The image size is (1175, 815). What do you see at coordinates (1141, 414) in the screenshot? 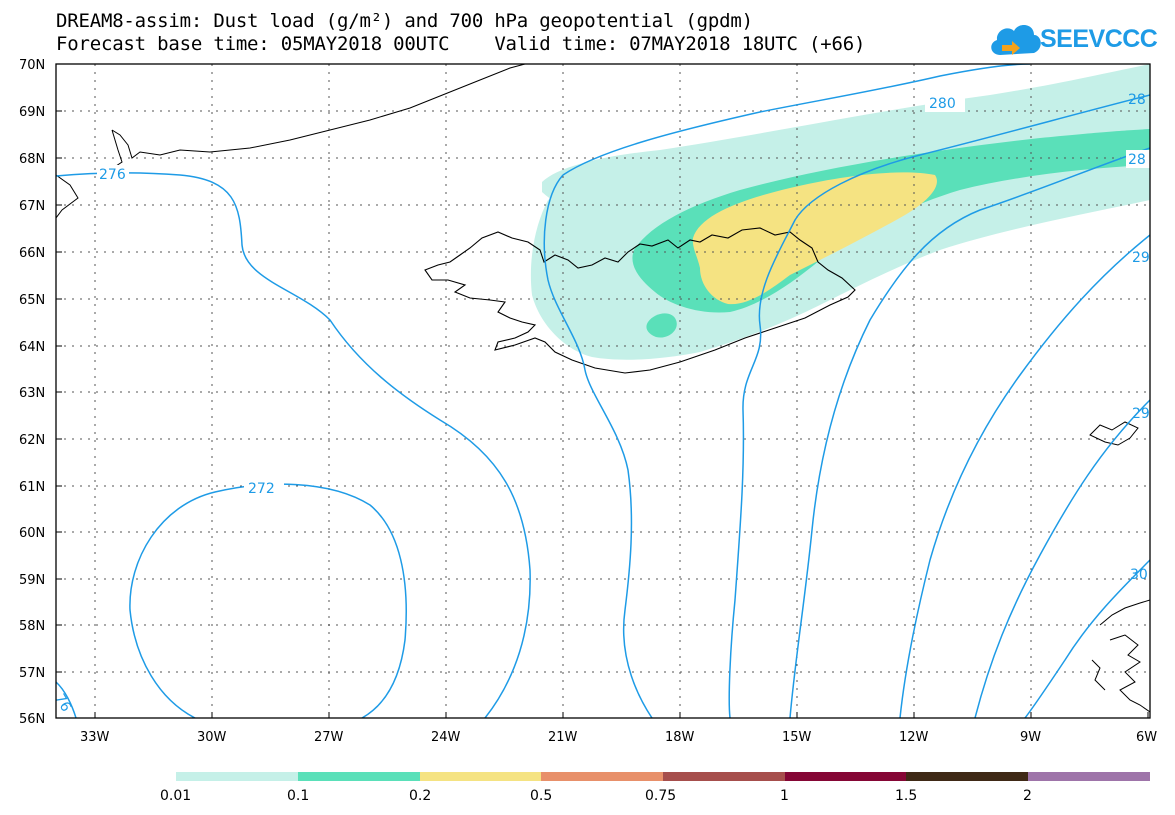
I see `contour-label-296: 29` at bounding box center [1141, 414].